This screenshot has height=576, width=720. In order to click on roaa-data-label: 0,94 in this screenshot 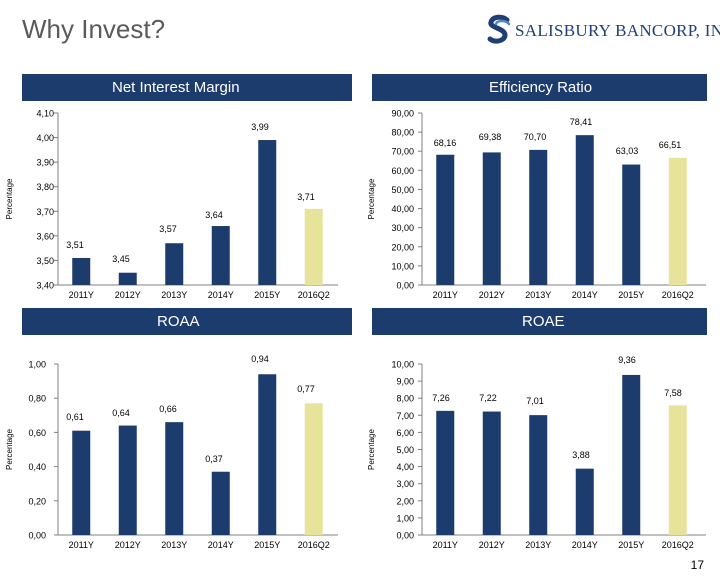, I will do `click(260, 359)`.